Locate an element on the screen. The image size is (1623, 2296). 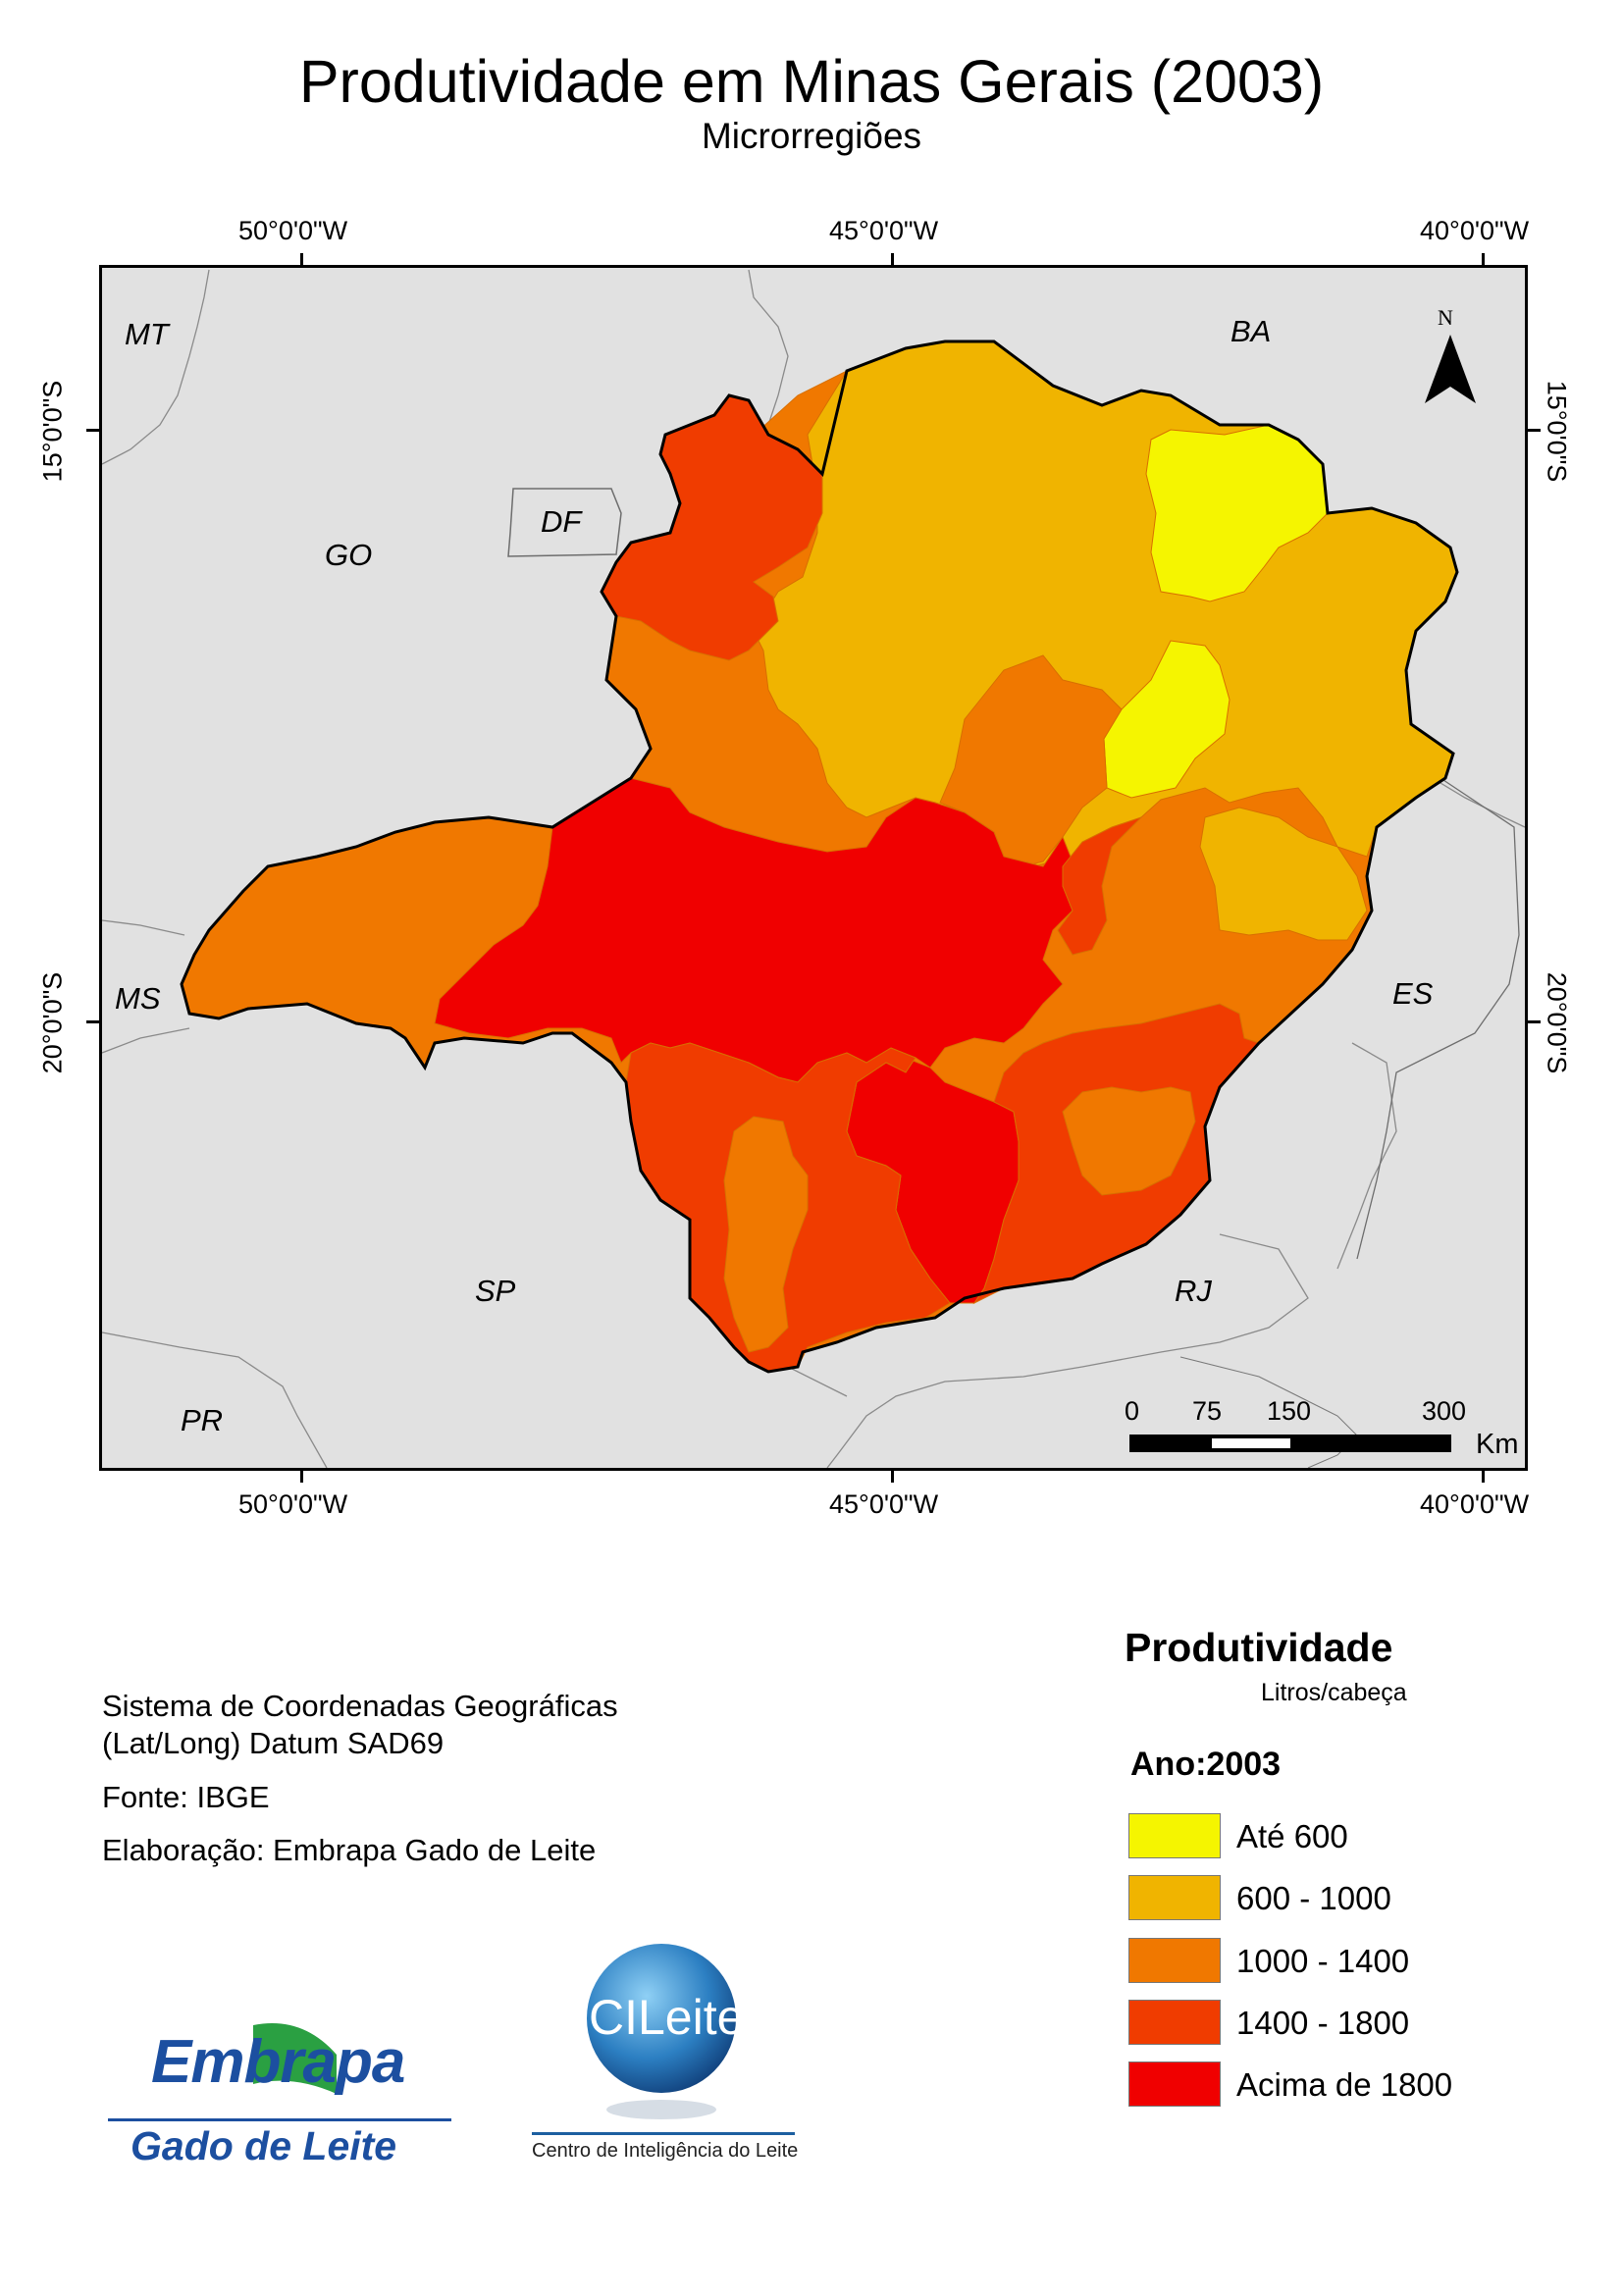
tick-bottom-40w is located at coordinates (1483, 1476).